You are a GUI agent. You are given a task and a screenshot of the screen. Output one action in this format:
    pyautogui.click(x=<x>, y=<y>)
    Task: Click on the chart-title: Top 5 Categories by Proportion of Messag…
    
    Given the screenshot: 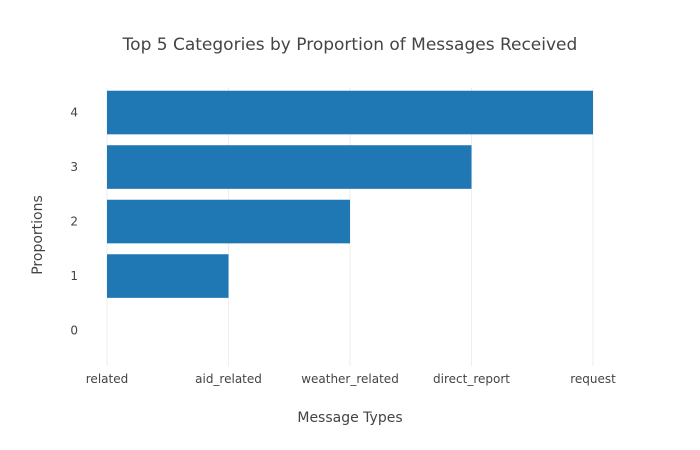 What is the action you would take?
    pyautogui.click(x=350, y=45)
    